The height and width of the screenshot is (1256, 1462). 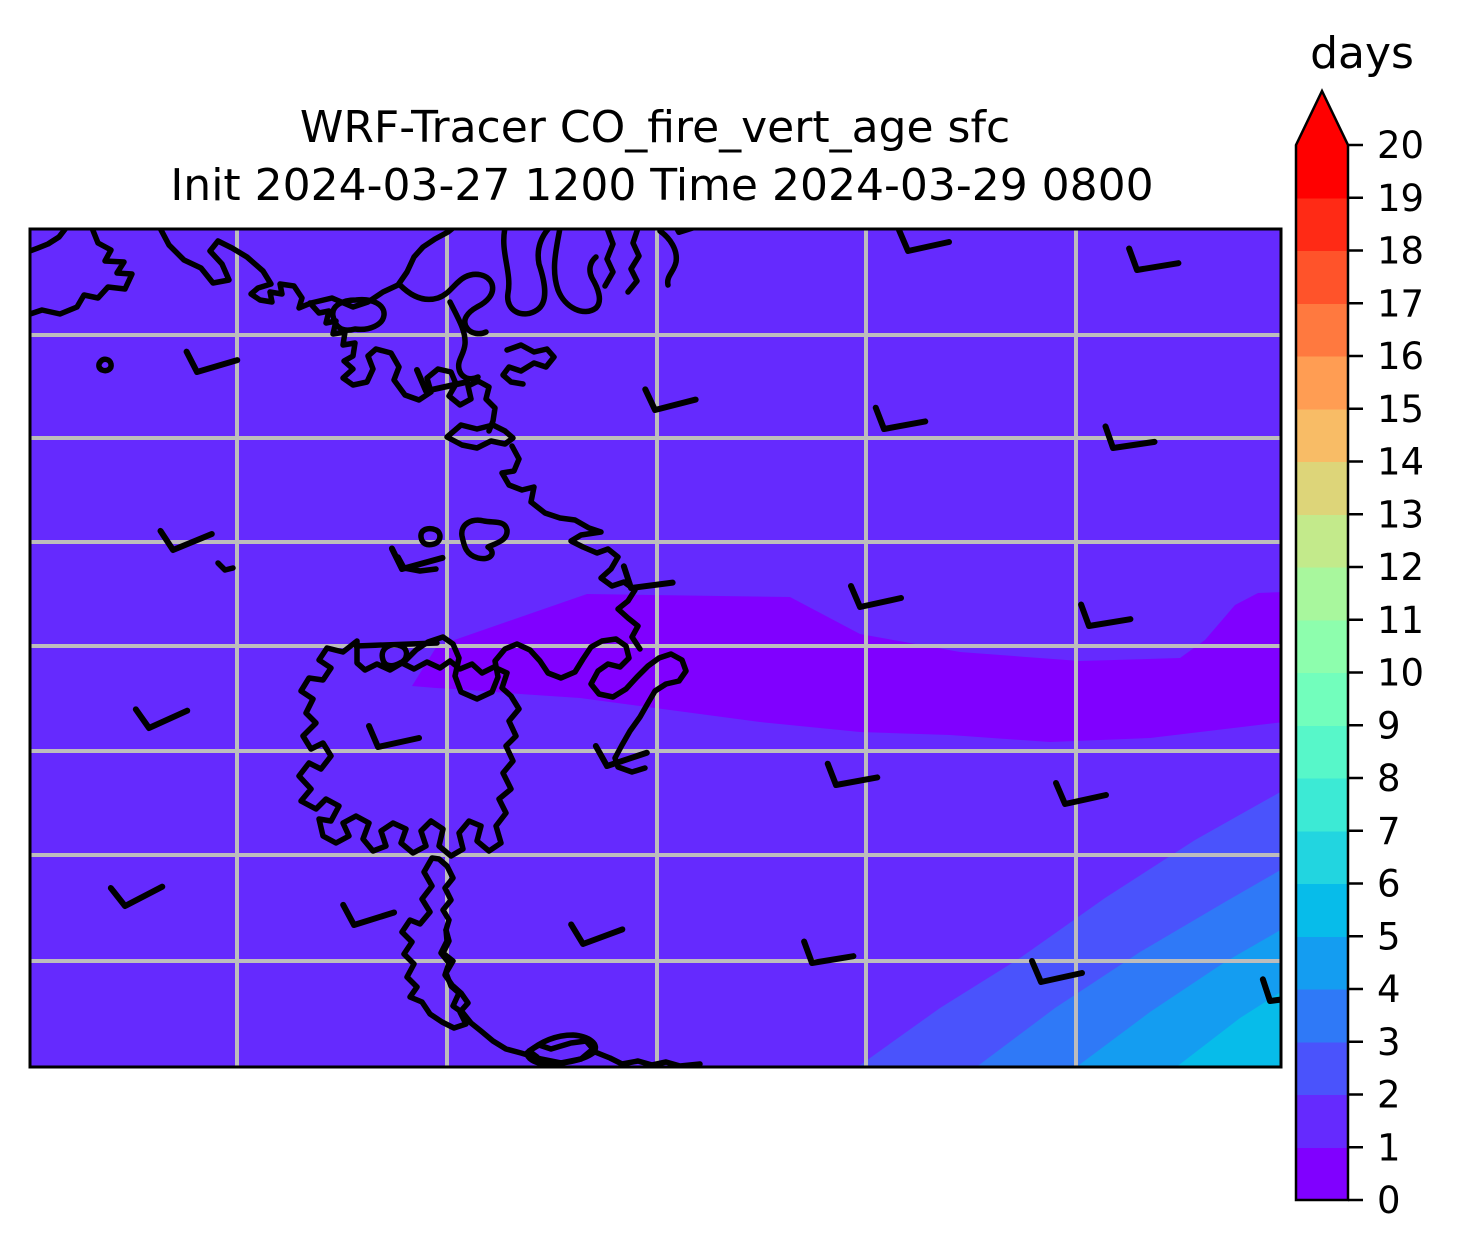 What do you see at coordinates (1389, 989) in the screenshot?
I see `colorbar-tick-label: 4` at bounding box center [1389, 989].